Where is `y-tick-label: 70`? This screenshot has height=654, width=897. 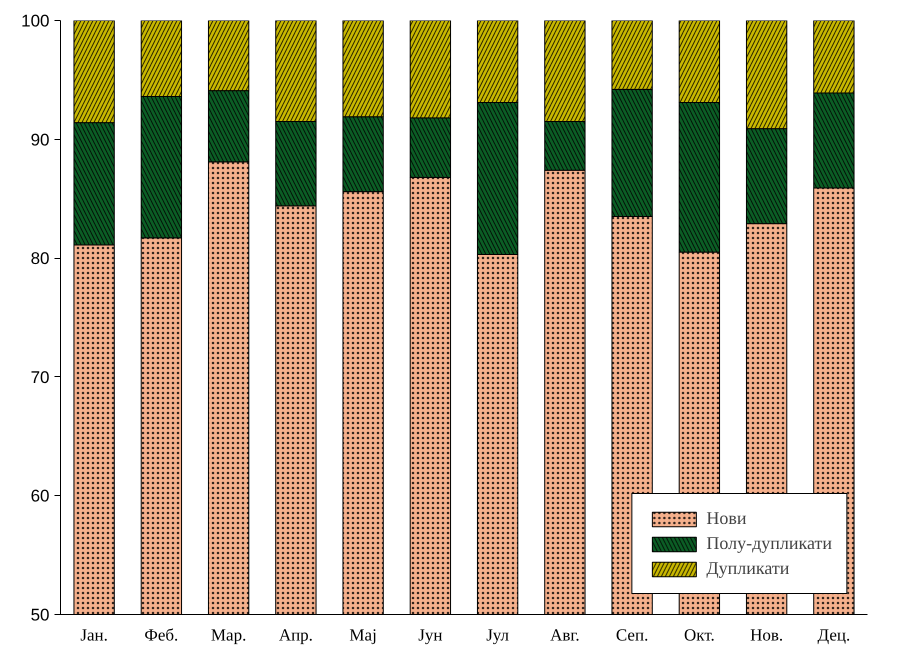
y-tick-label: 70 is located at coordinates (40, 377).